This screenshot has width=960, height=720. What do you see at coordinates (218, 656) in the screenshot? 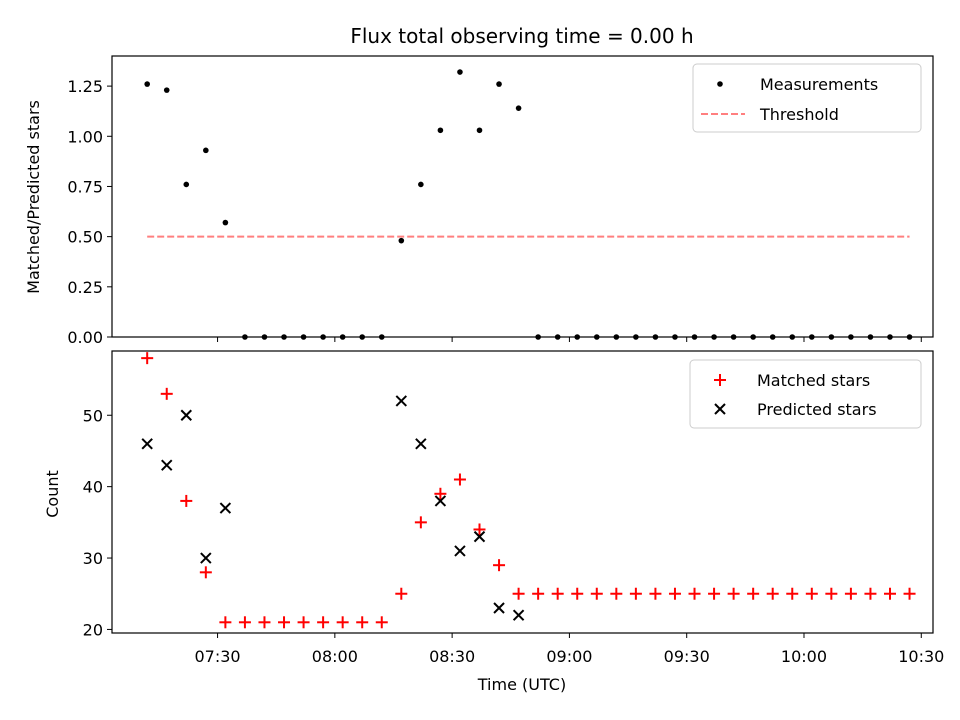
I see `bottom-x-tick-label: 07:30` at bounding box center [218, 656].